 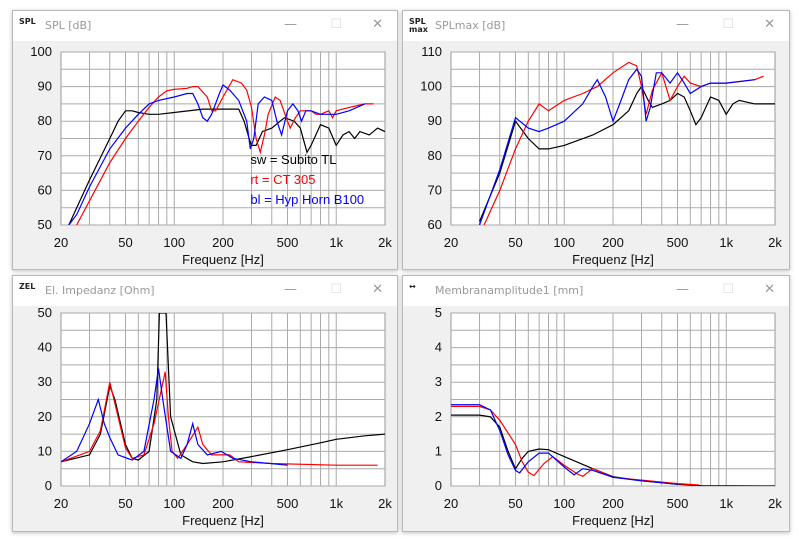 I want to click on window-title: El. Impedanz [Ohm], so click(x=100, y=290).